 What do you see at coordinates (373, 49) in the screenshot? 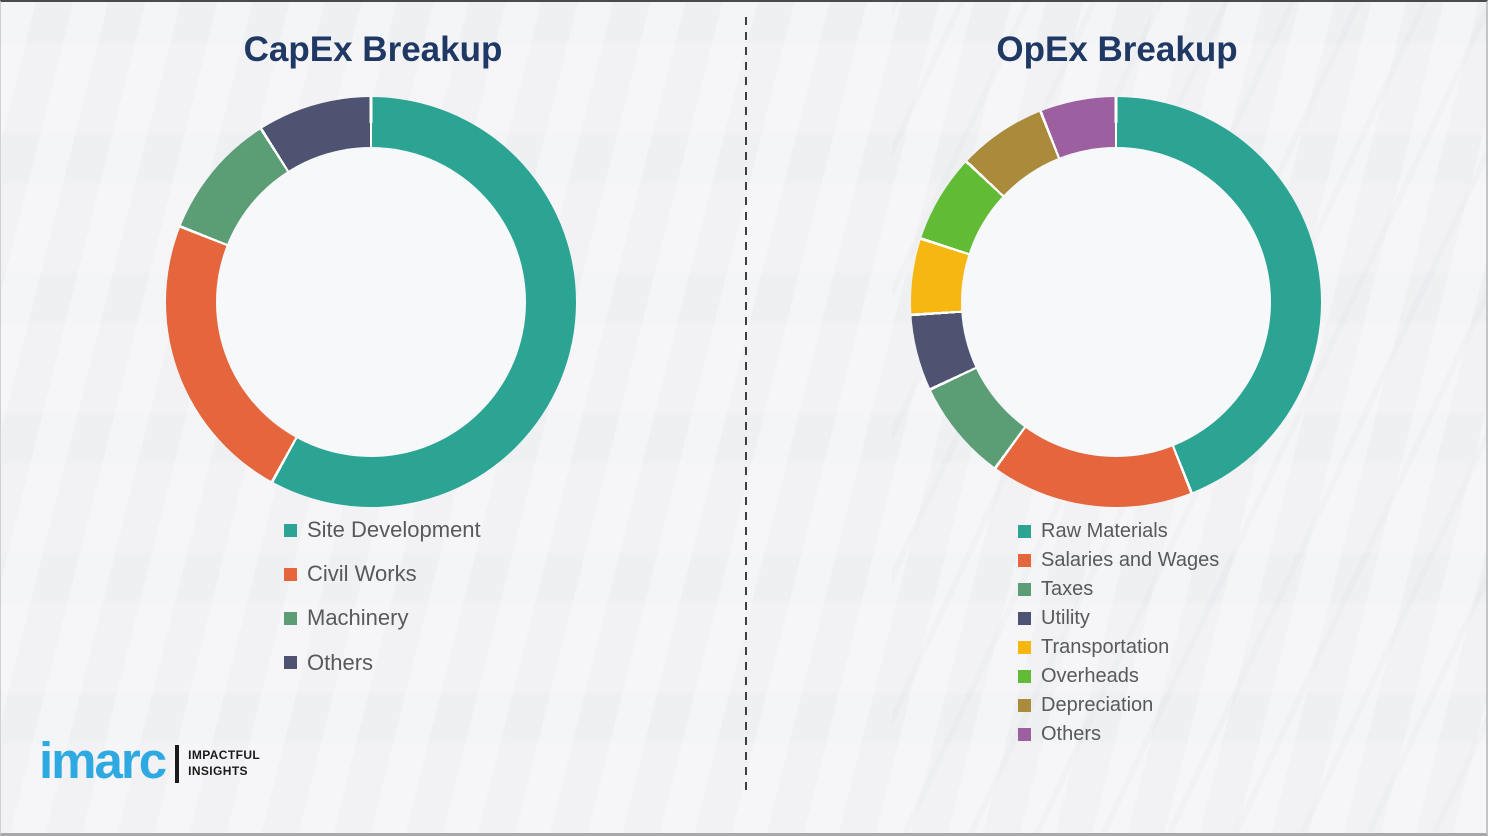
I see `capex-chart-title: CapEx Breakup` at bounding box center [373, 49].